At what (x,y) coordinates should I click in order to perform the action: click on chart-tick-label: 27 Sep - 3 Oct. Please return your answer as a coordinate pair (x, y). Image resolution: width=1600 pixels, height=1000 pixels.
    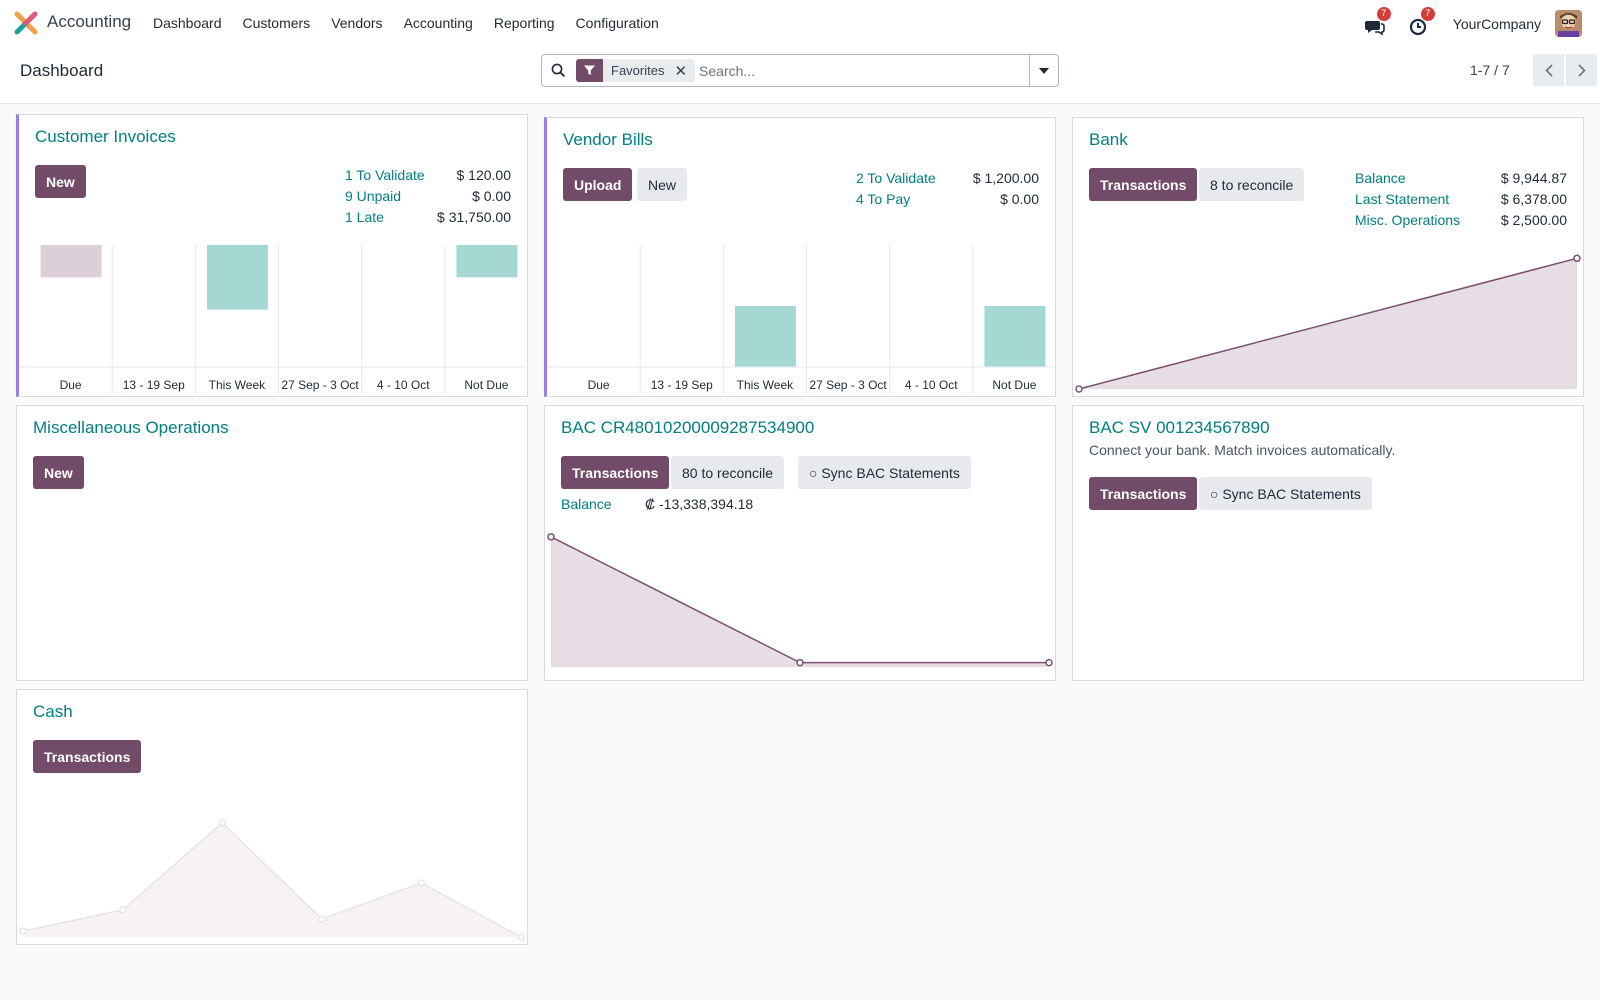
    Looking at the image, I should click on (320, 385).